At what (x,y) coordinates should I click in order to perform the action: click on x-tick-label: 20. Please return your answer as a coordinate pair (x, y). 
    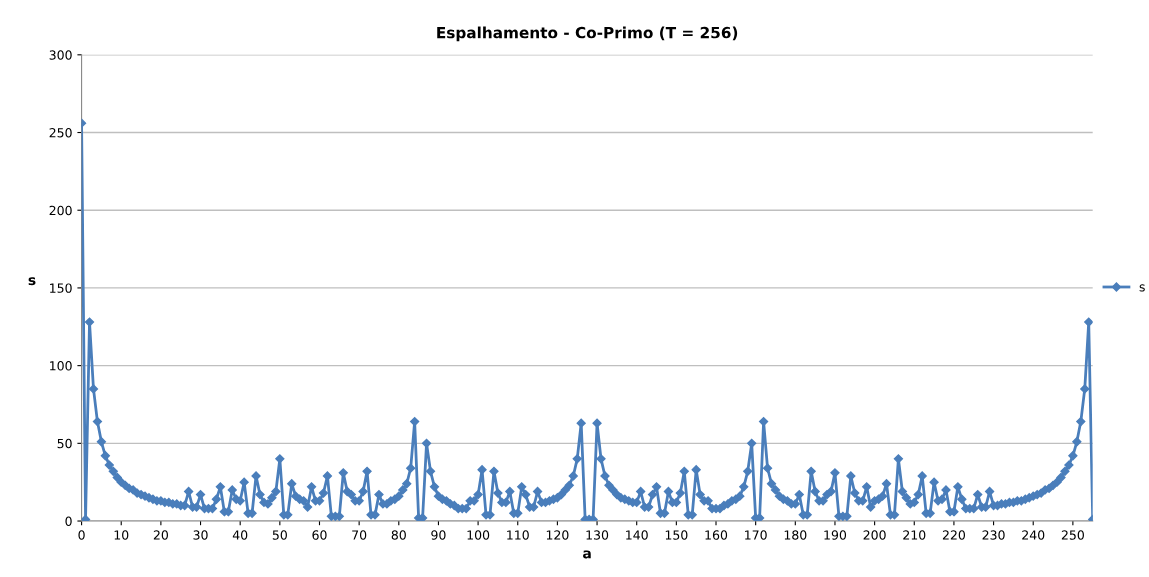
    Looking at the image, I should click on (161, 535).